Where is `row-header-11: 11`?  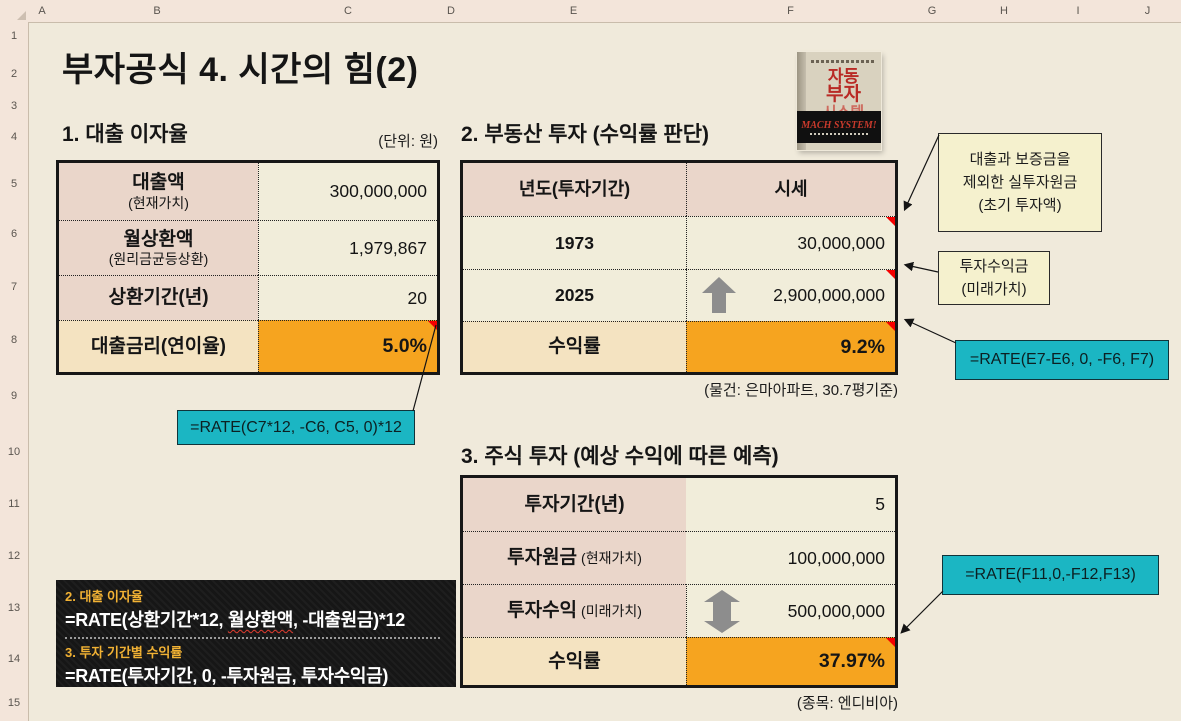 row-header-11: 11 is located at coordinates (14, 504).